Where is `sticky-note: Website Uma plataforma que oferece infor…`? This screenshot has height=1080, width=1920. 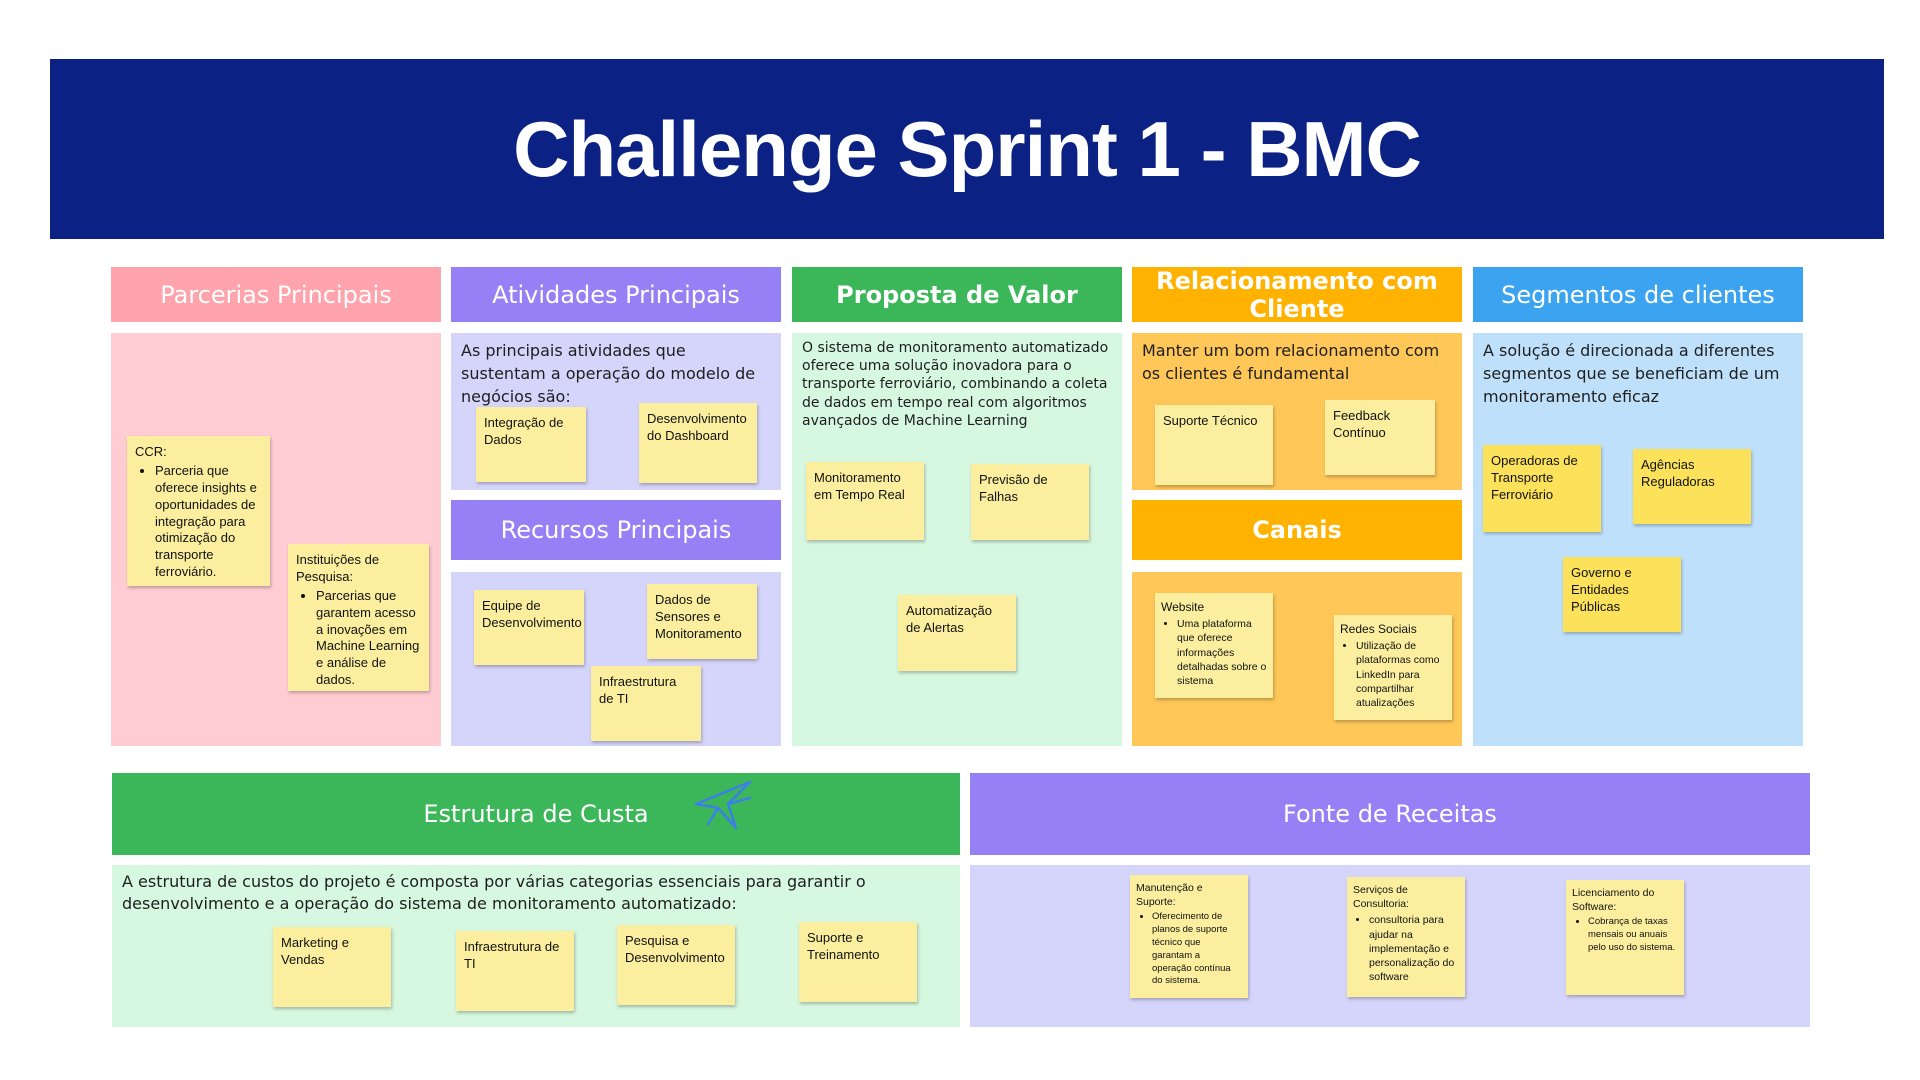
sticky-note: Website Uma plataforma que oferece infor… is located at coordinates (1214, 645).